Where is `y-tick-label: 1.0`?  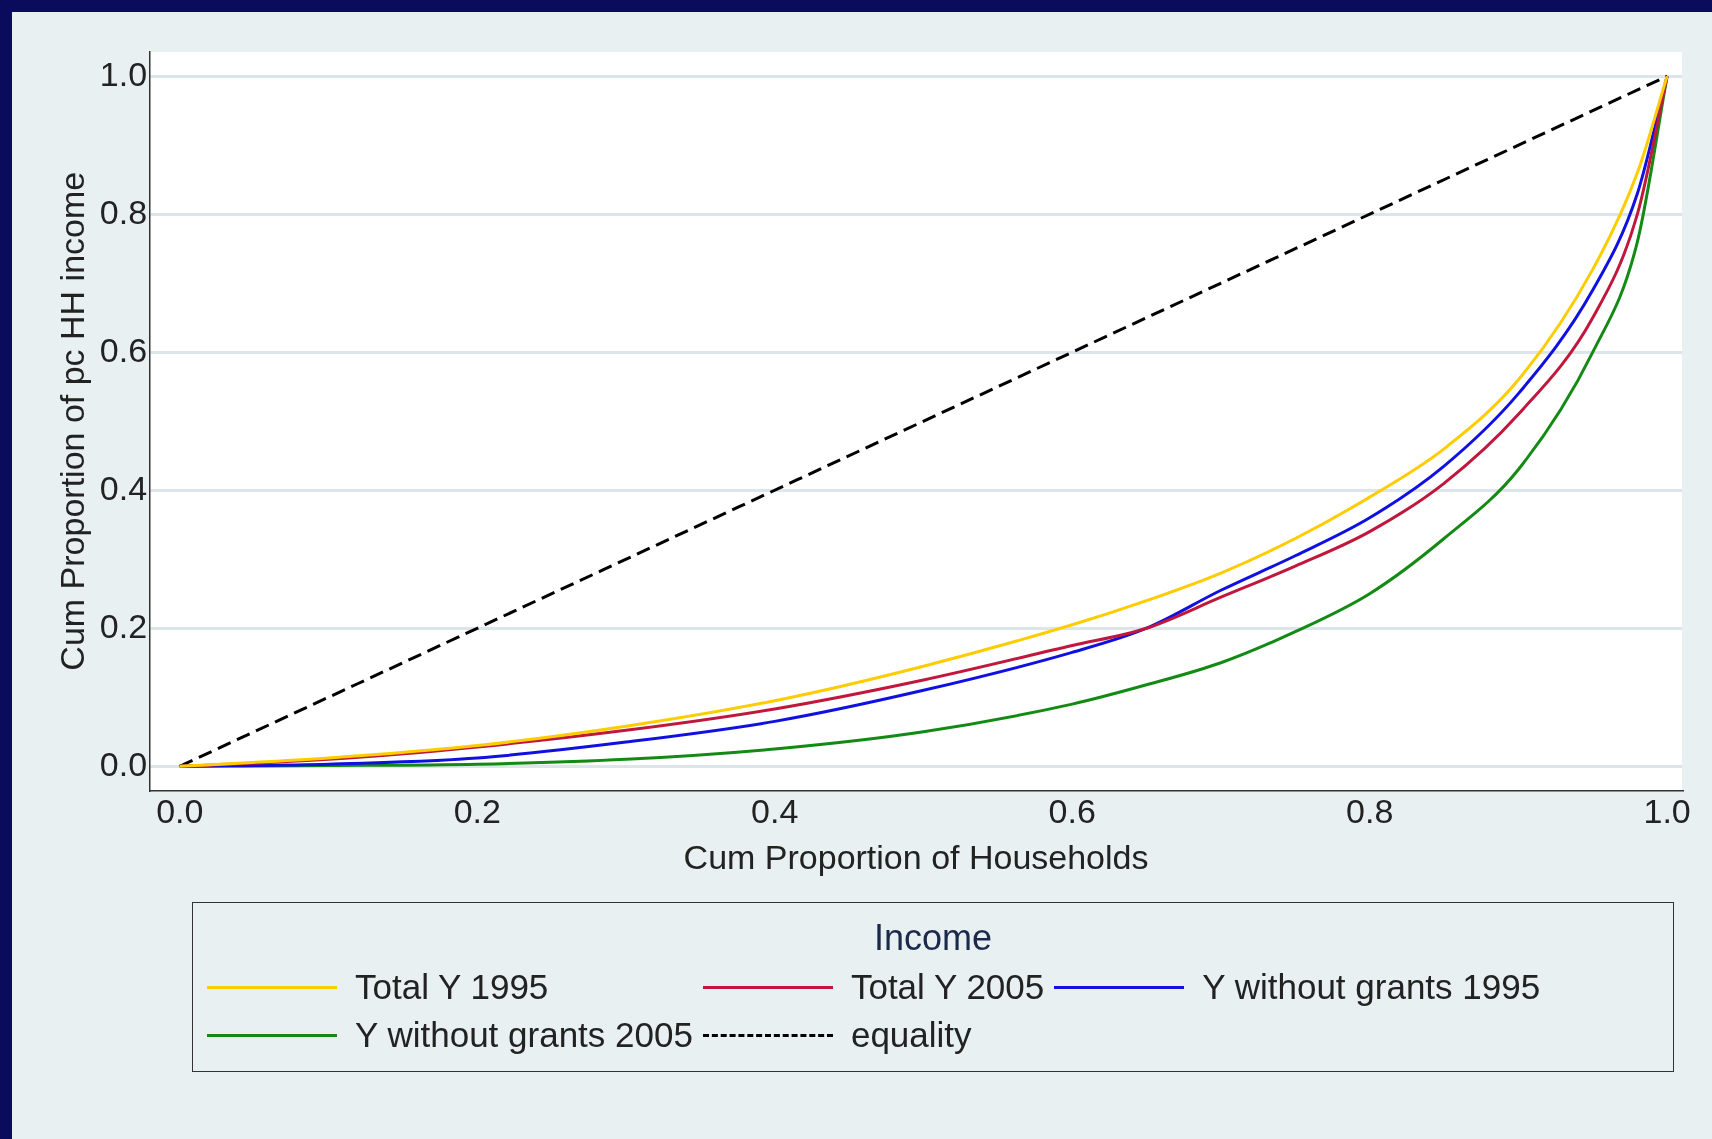 y-tick-label: 1.0 is located at coordinates (123, 73).